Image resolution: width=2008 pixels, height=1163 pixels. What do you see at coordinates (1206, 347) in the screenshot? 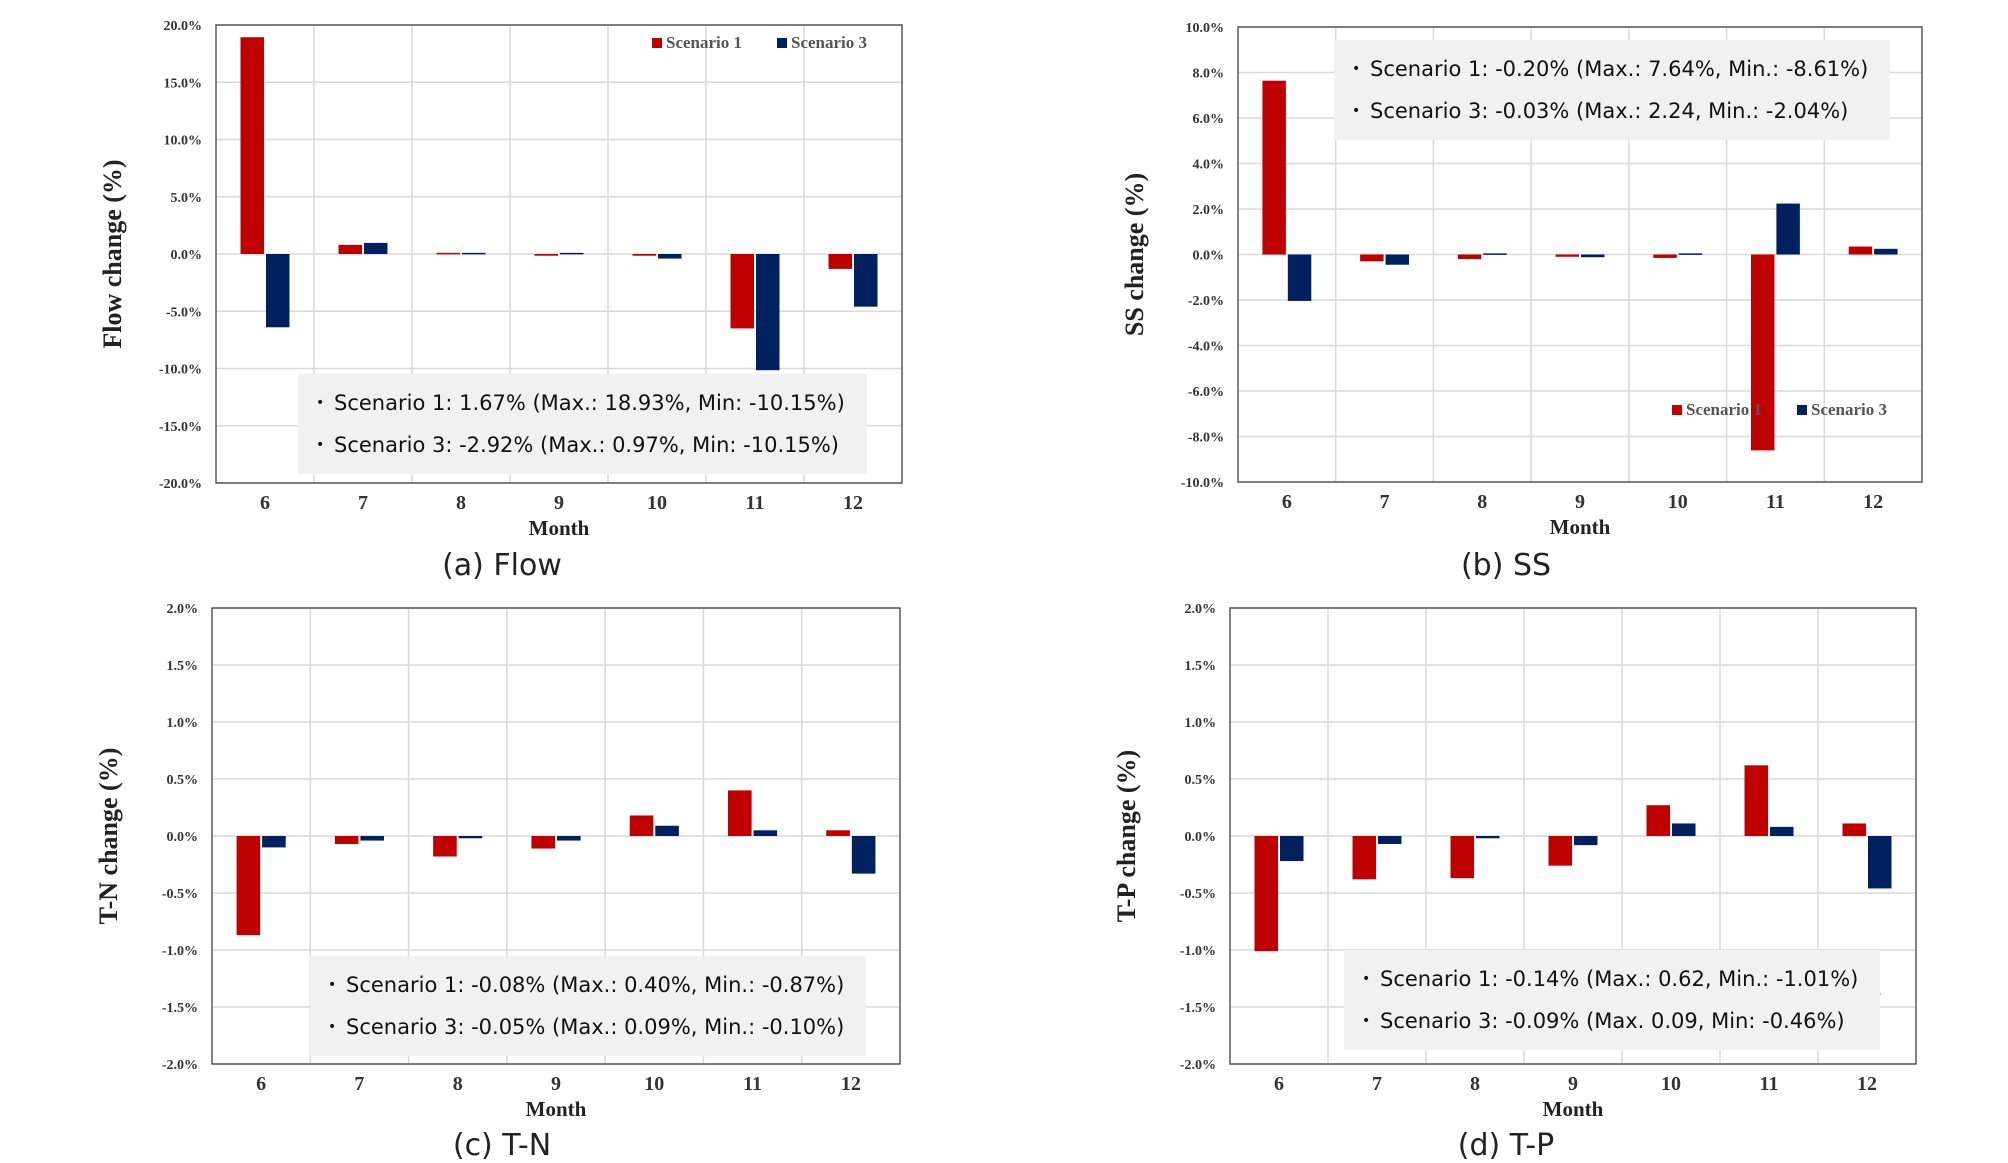
I see `y-tick-label: -4.0%` at bounding box center [1206, 347].